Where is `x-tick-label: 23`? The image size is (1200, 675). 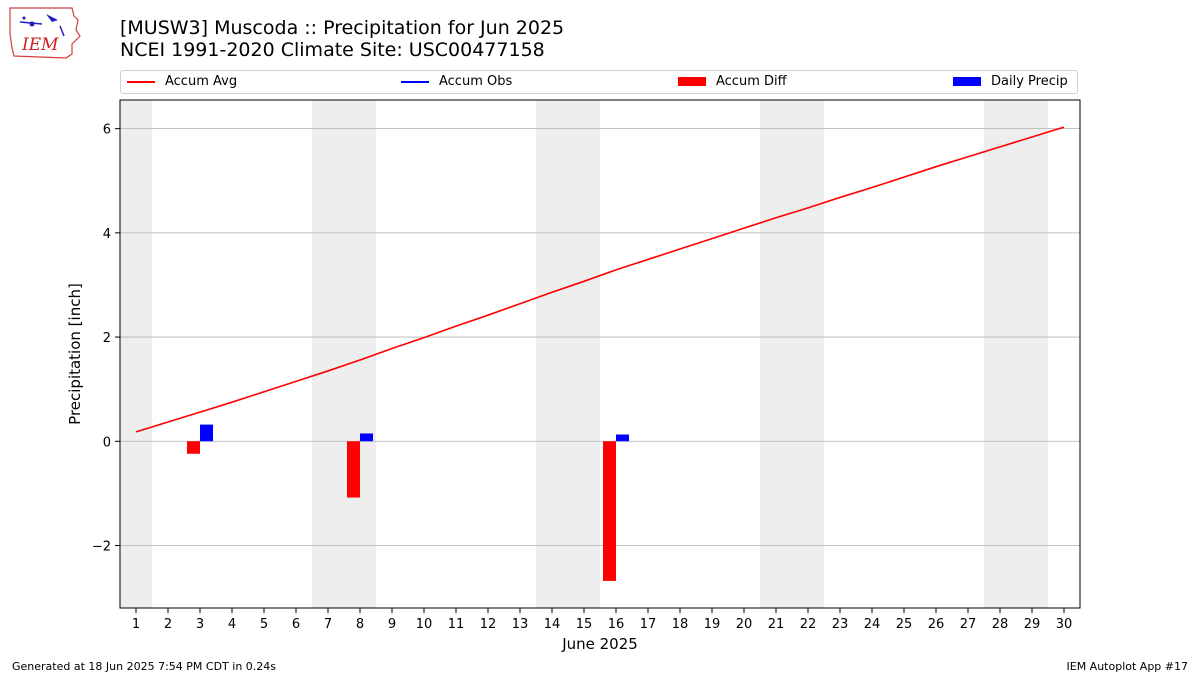 x-tick-label: 23 is located at coordinates (840, 624).